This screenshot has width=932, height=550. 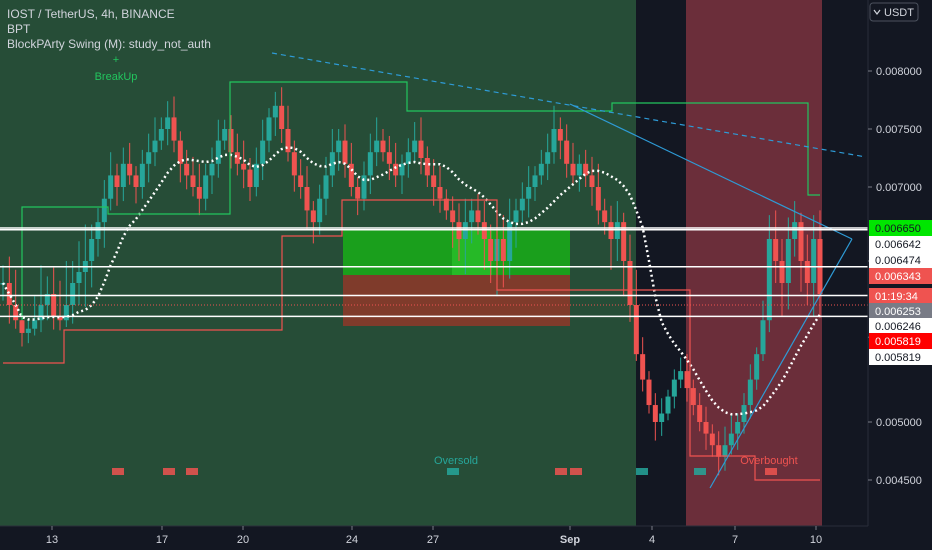 I want to click on breakup-label: BreakUp, so click(x=116, y=77).